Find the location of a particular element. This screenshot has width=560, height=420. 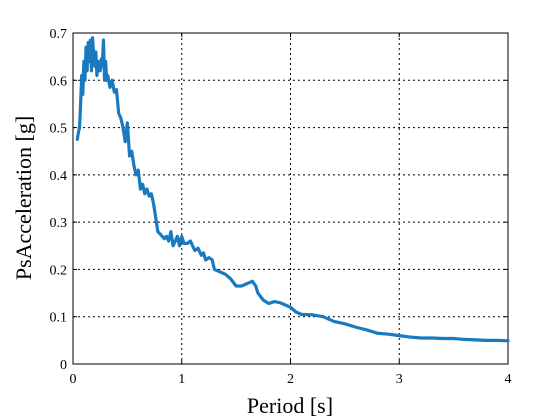

x-tick-label: 4 is located at coordinates (508, 379).